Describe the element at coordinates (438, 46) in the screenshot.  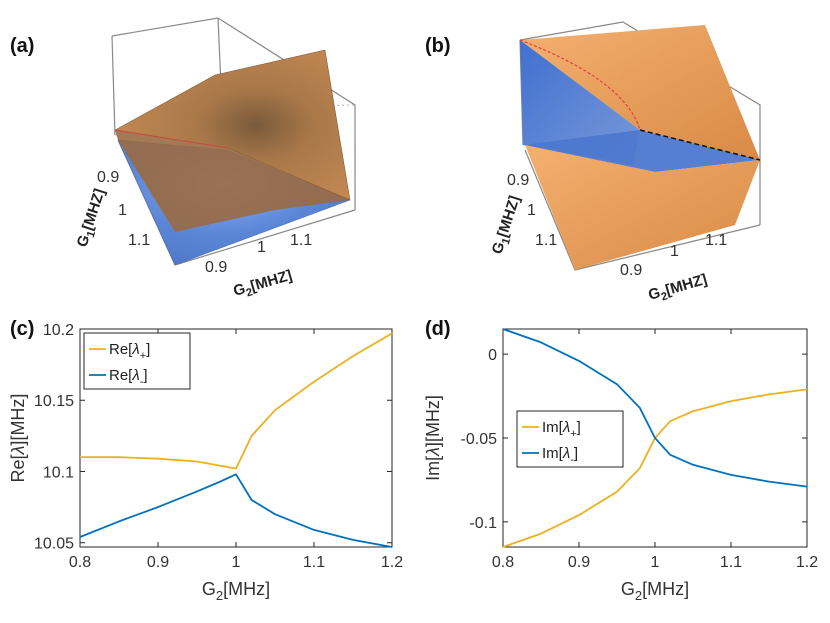
I see `panel-label-b: (b)` at that location.